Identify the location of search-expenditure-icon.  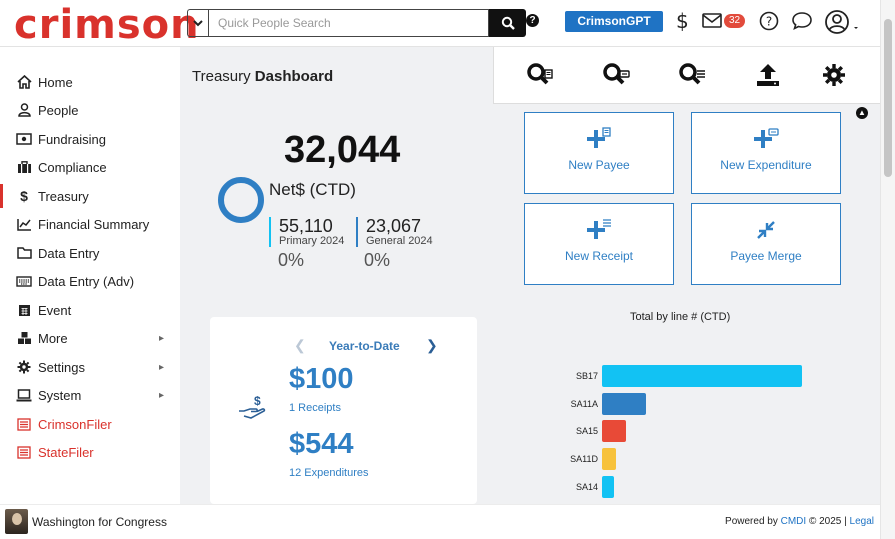
(616, 75).